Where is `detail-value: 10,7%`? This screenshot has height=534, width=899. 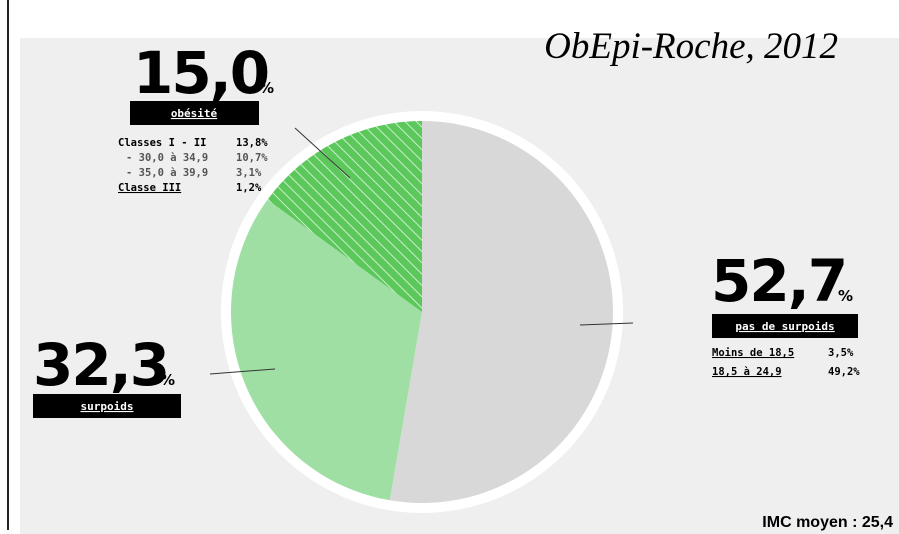 detail-value: 10,7% is located at coordinates (252, 158).